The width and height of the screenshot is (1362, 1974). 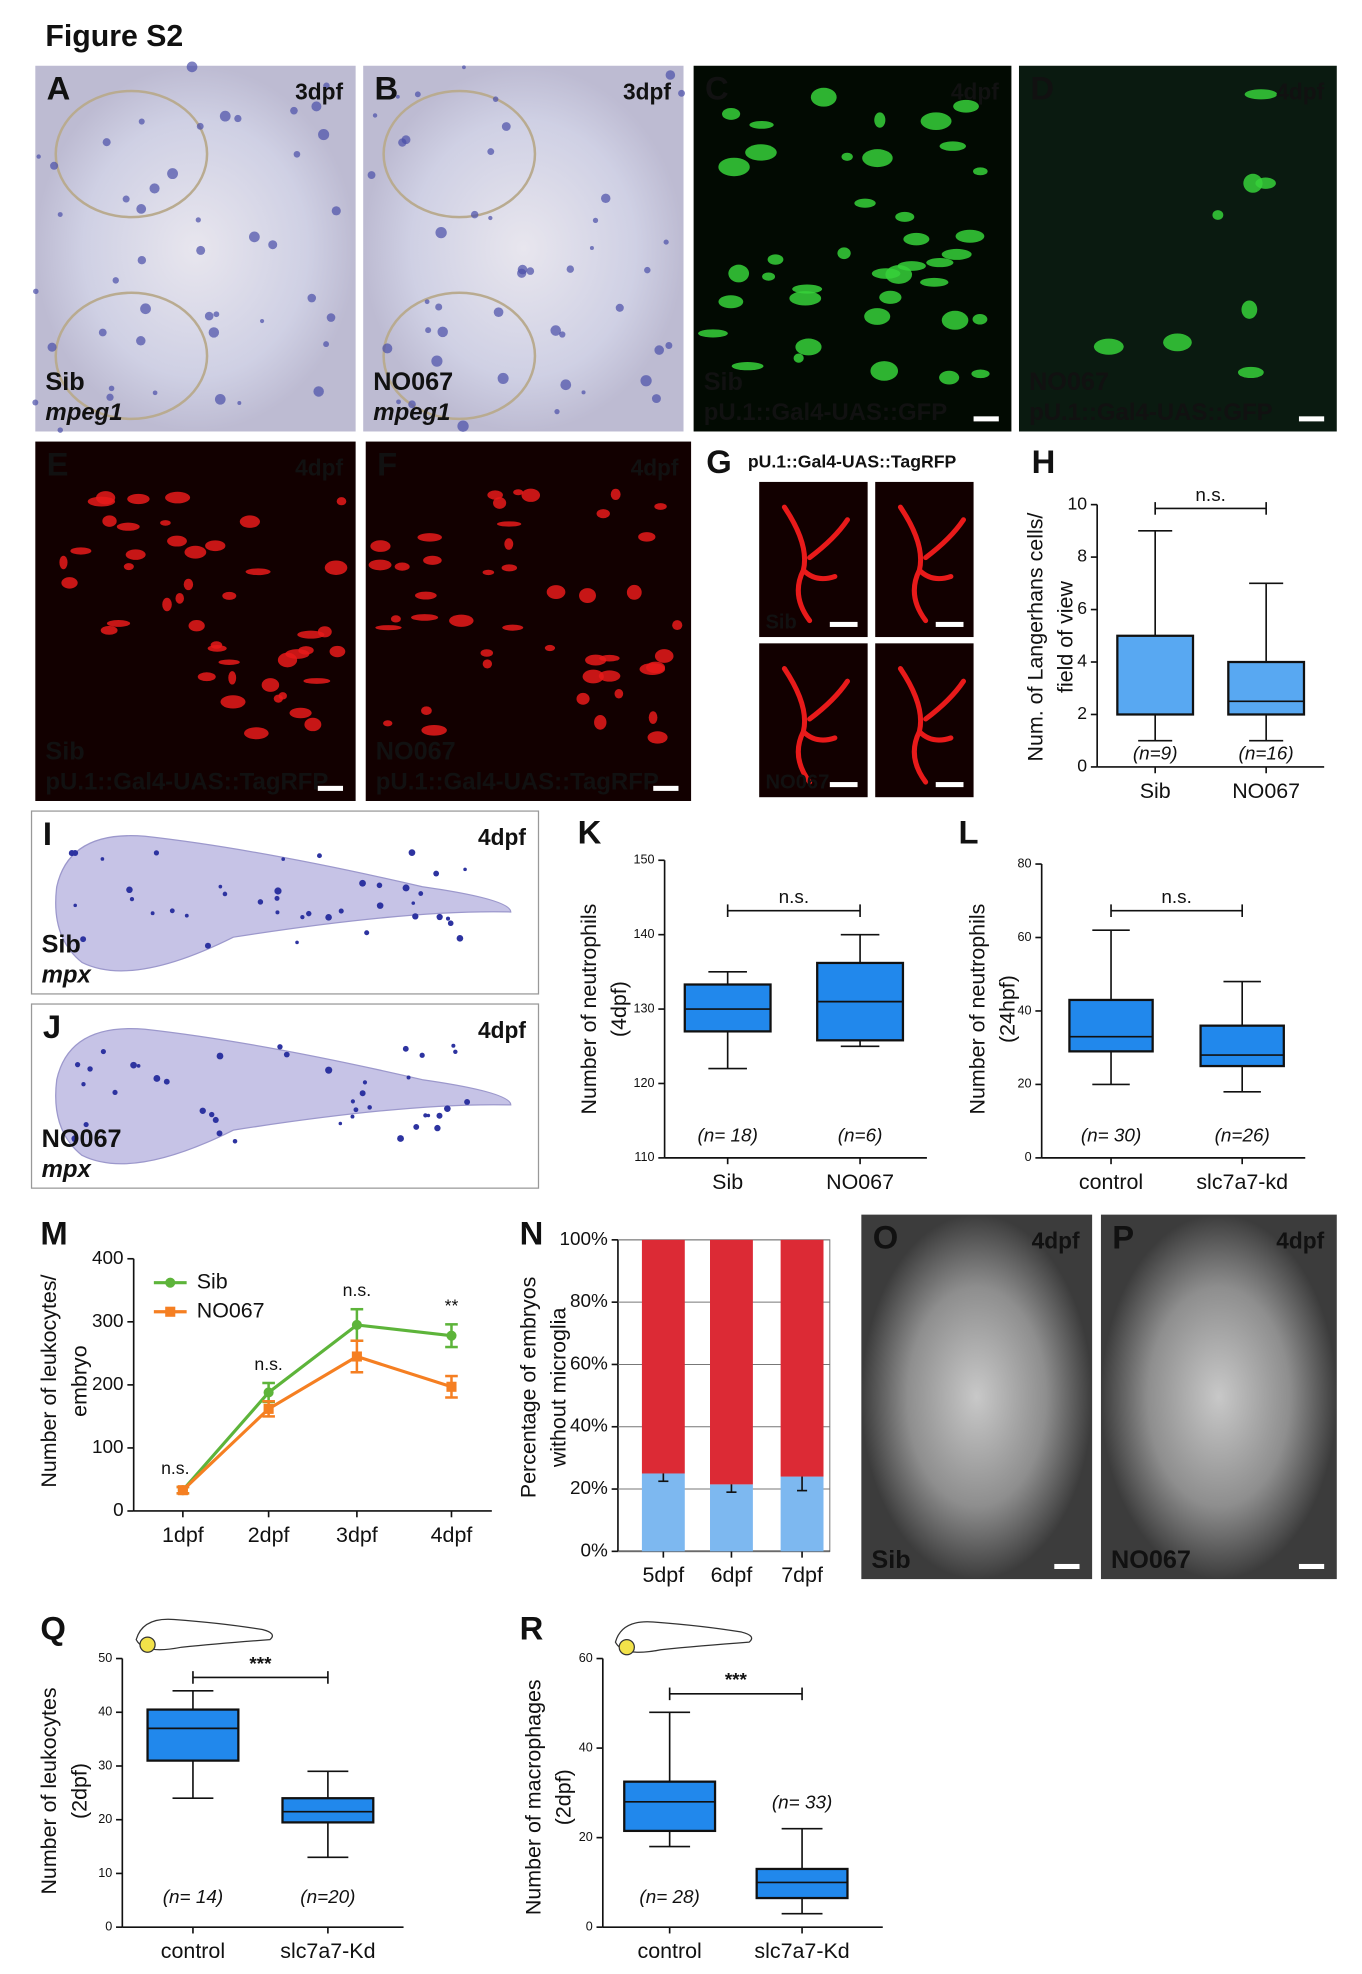 What do you see at coordinates (586, 1747) in the screenshot?
I see `y-tick-label: 40` at bounding box center [586, 1747].